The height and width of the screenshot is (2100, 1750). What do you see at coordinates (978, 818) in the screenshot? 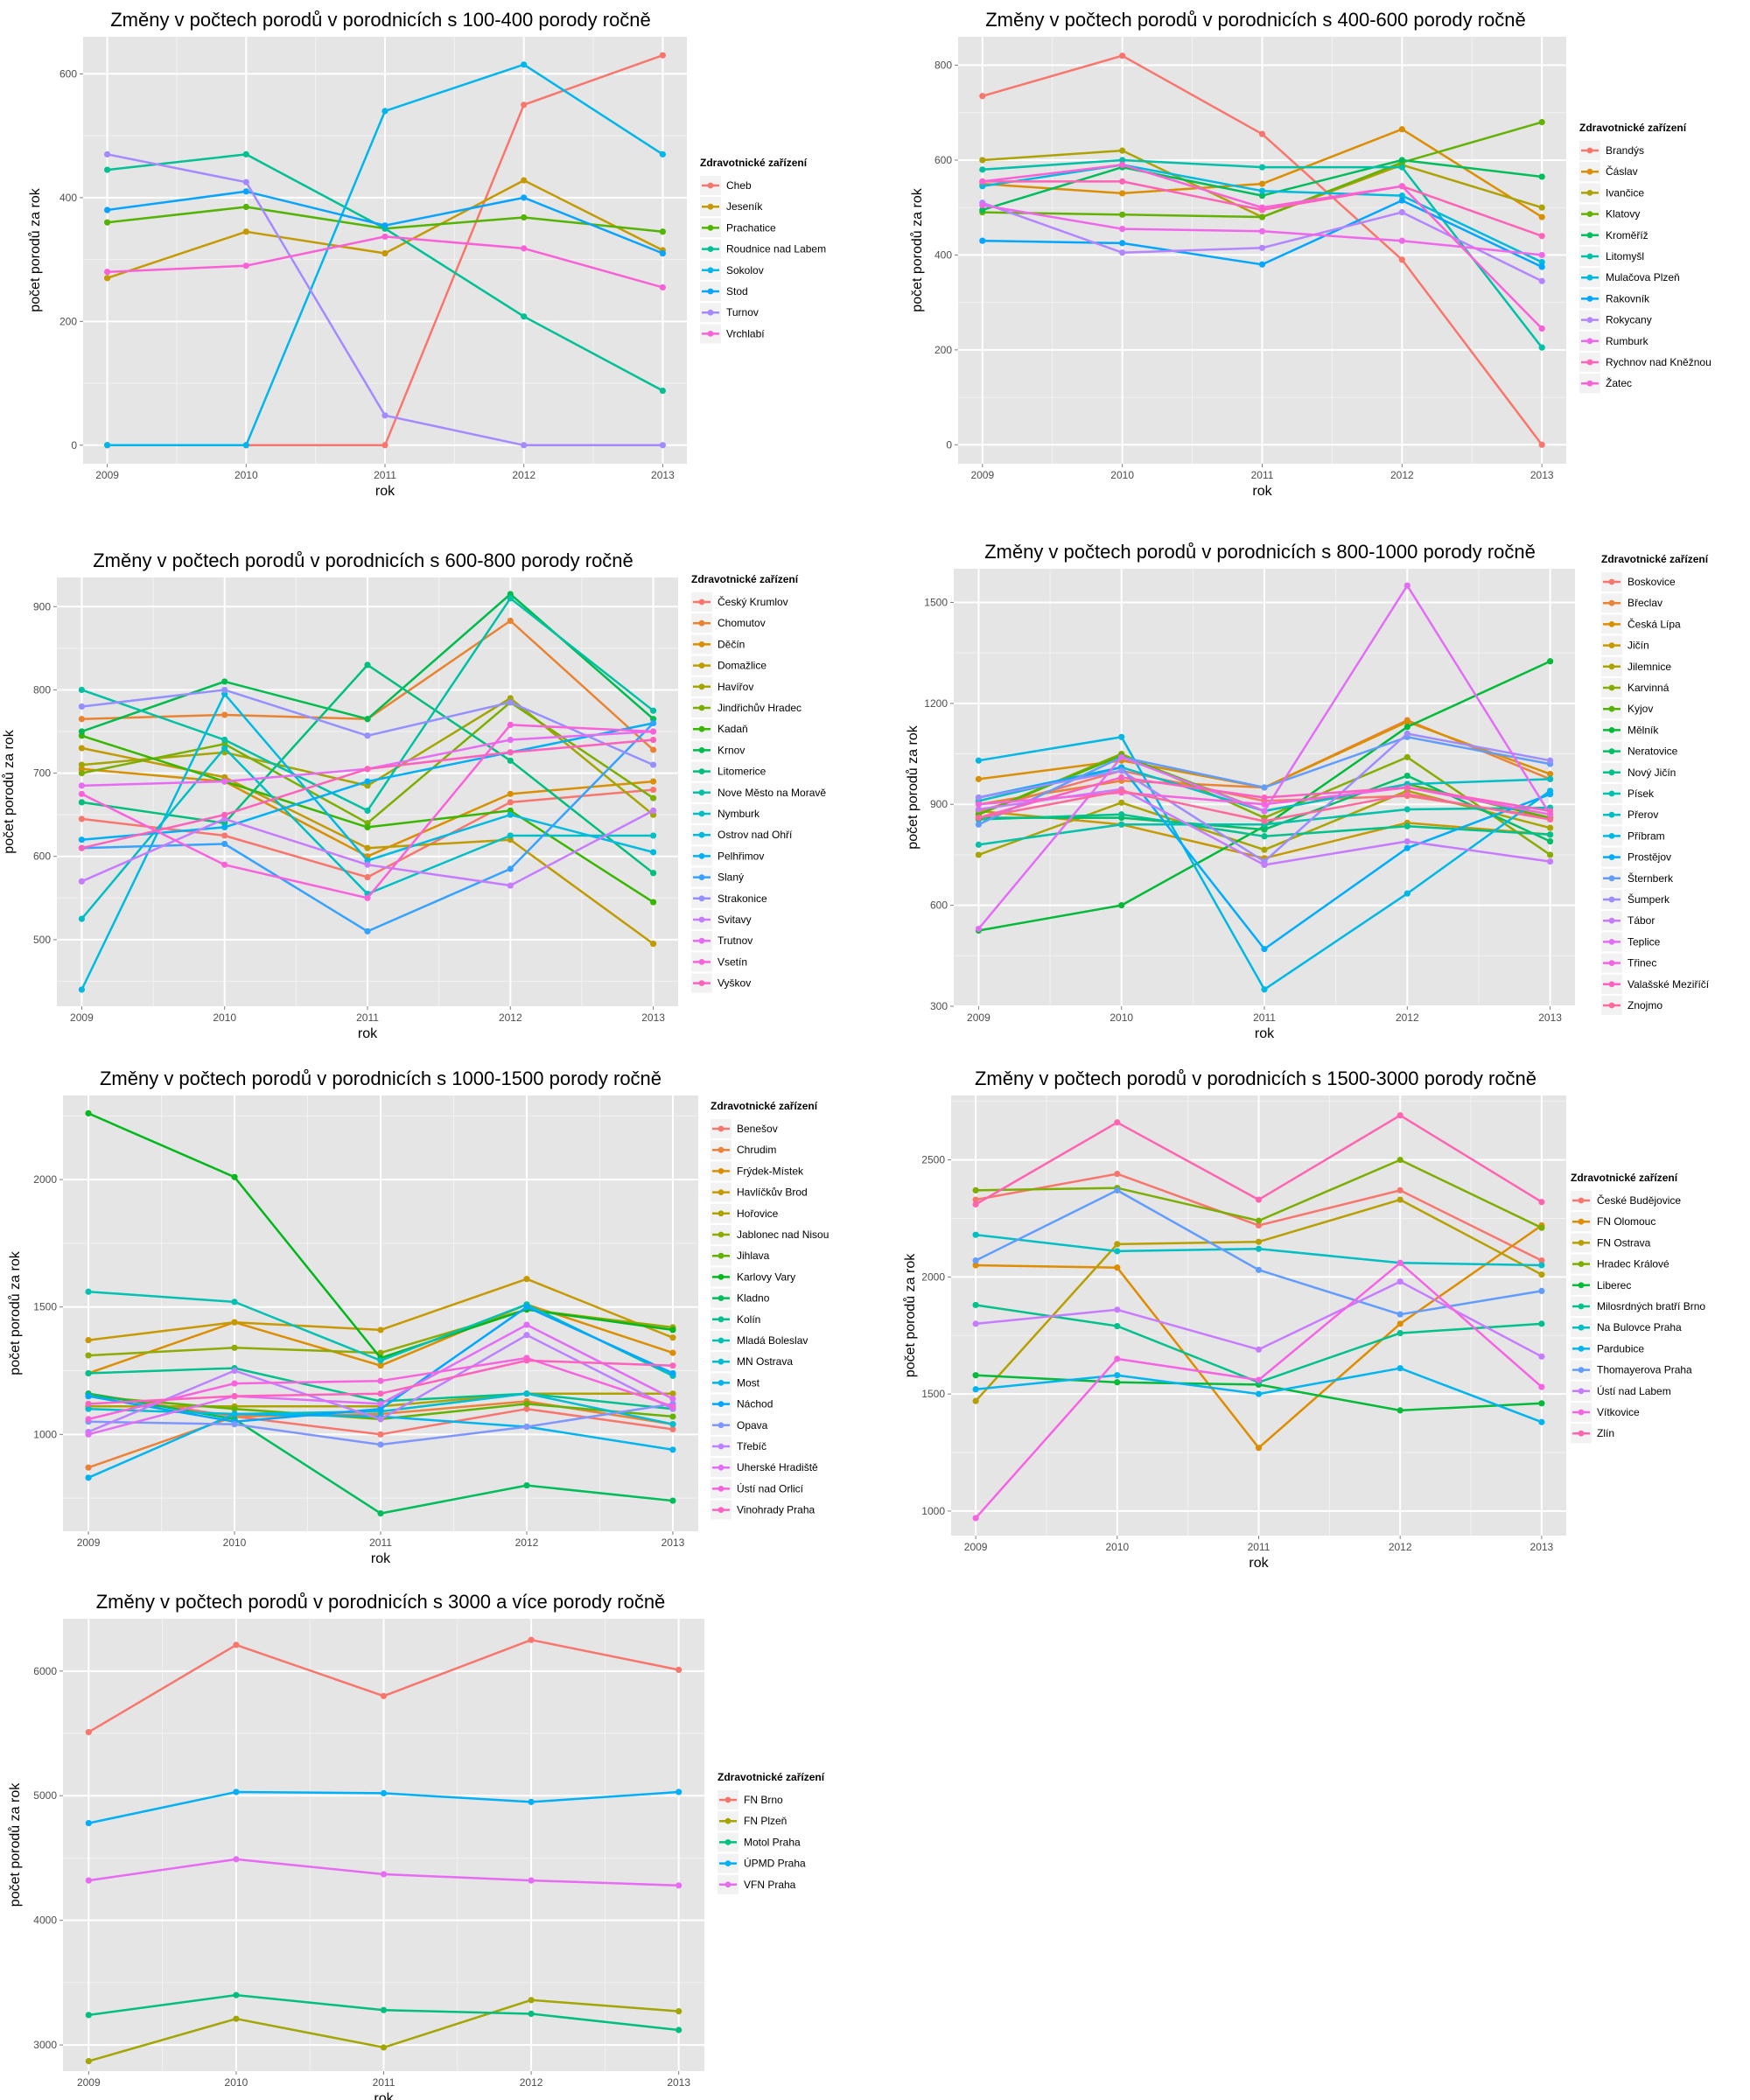
I see `data-point-znojmo` at bounding box center [978, 818].